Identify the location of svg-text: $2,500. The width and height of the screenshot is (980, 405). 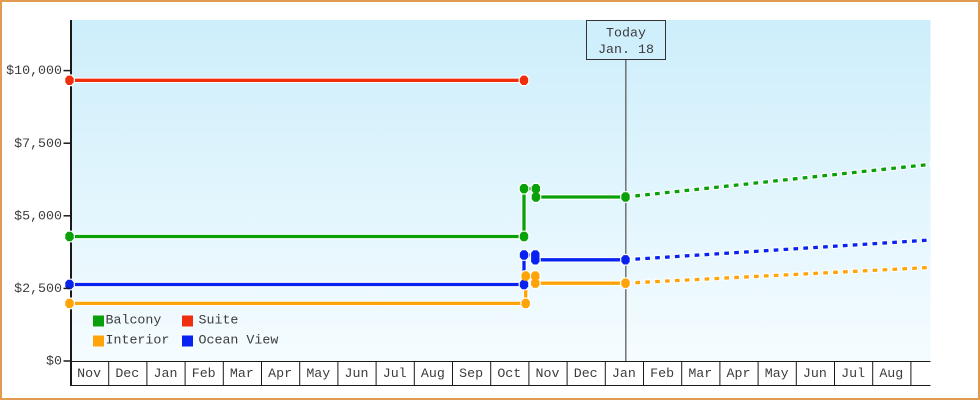
(38, 288).